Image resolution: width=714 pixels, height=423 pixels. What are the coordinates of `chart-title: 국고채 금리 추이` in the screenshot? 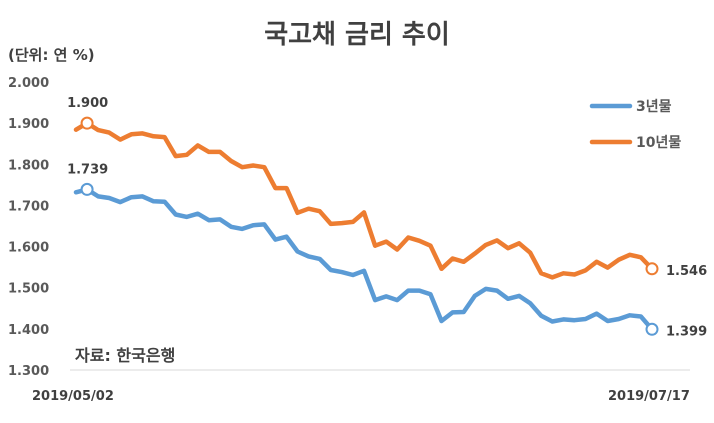 It's located at (357, 35).